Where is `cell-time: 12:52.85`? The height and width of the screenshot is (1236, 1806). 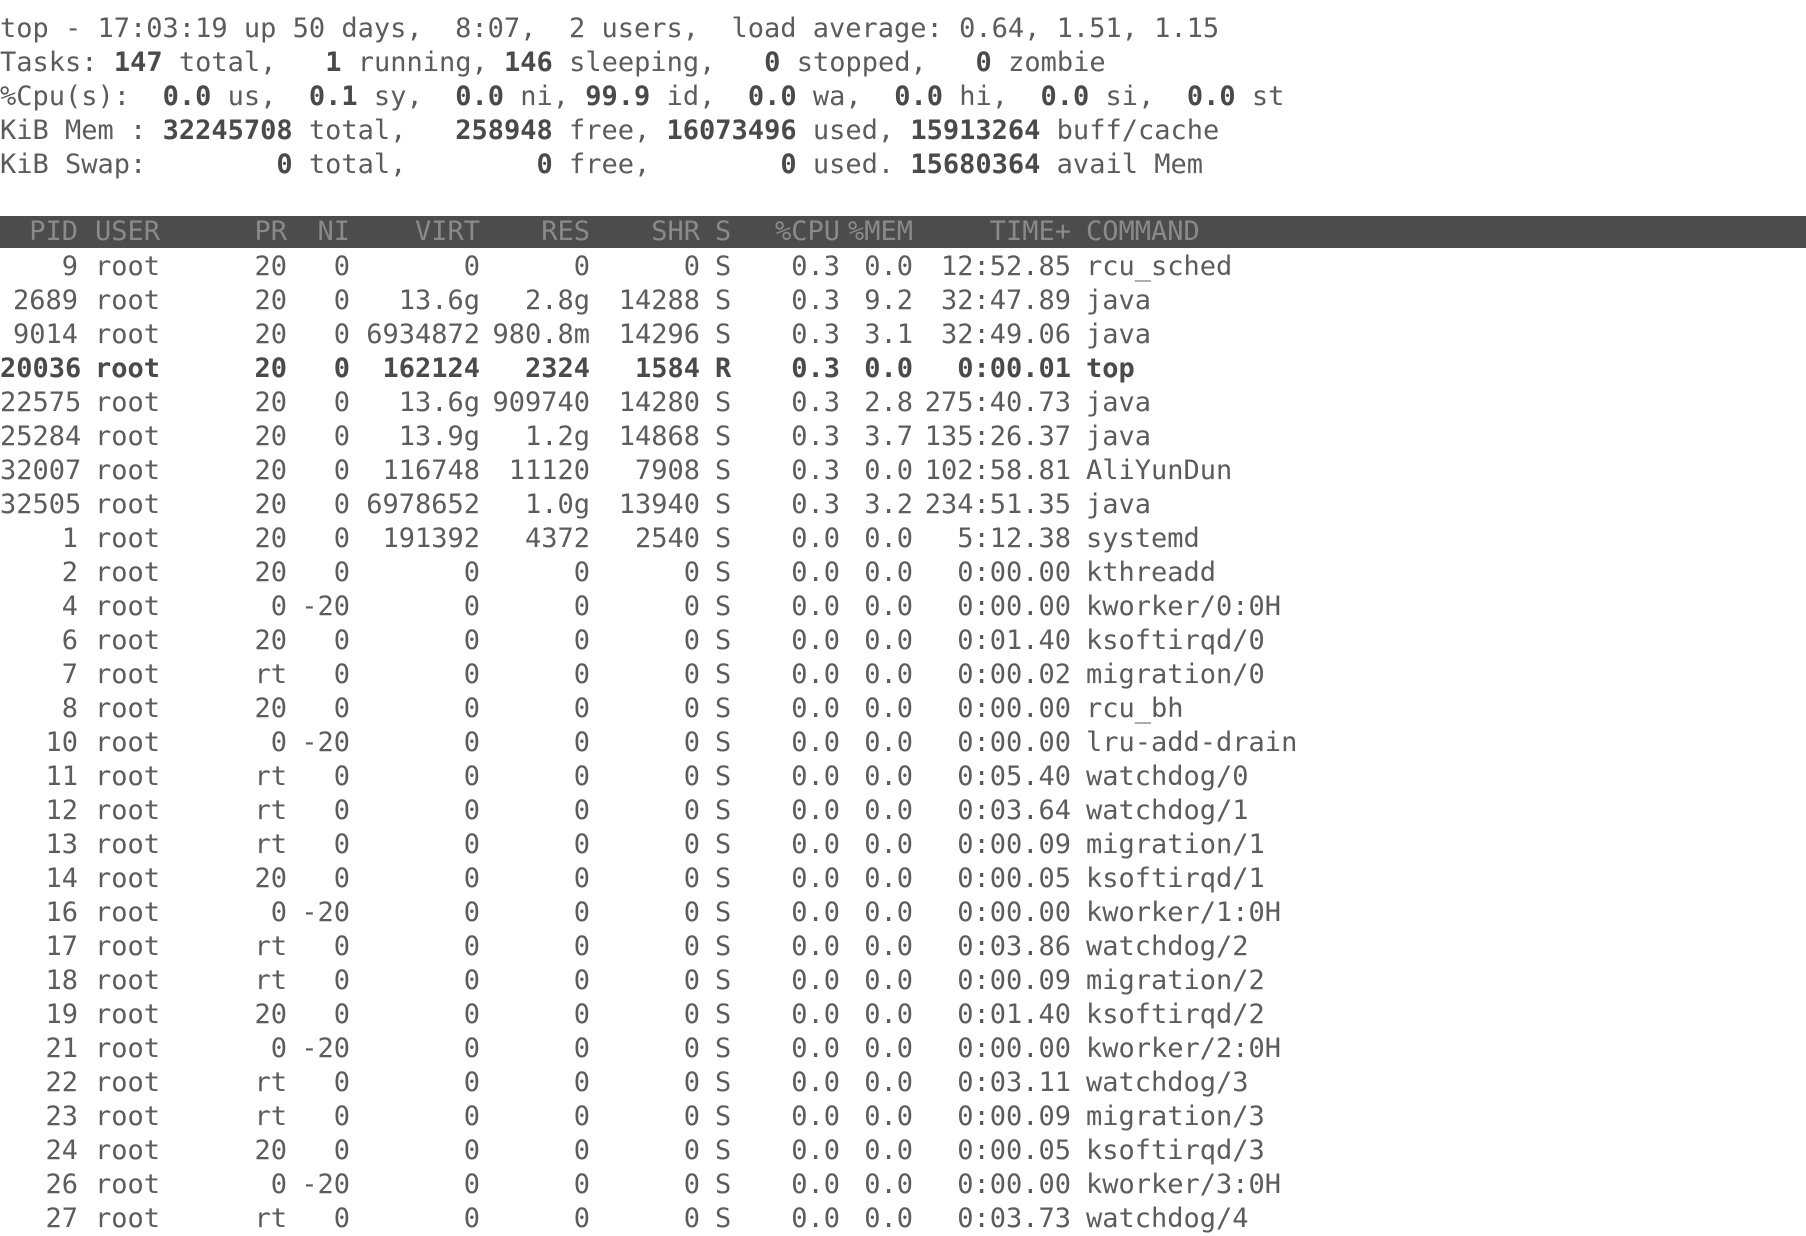 cell-time: 12:52.85 is located at coordinates (1005, 266).